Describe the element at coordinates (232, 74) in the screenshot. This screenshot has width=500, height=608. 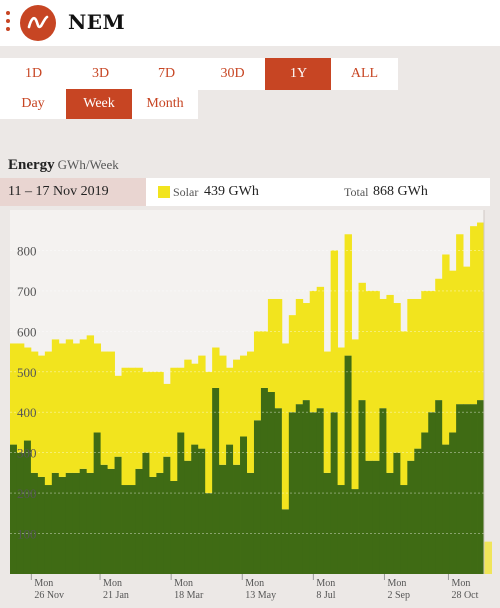
I see `range-tab-30d: 30D` at that location.